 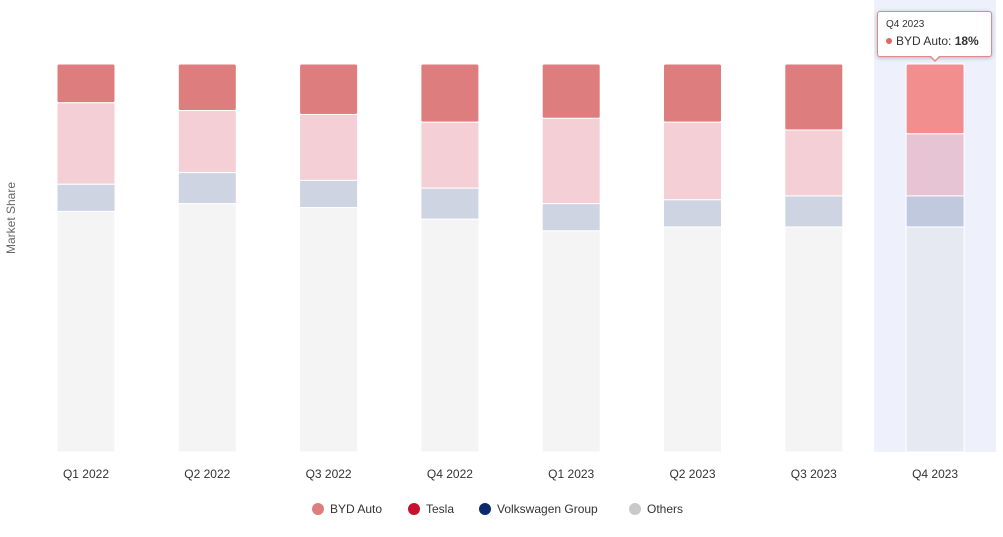 I want to click on bar-segment-tesla-q4-2022, so click(x=450, y=155).